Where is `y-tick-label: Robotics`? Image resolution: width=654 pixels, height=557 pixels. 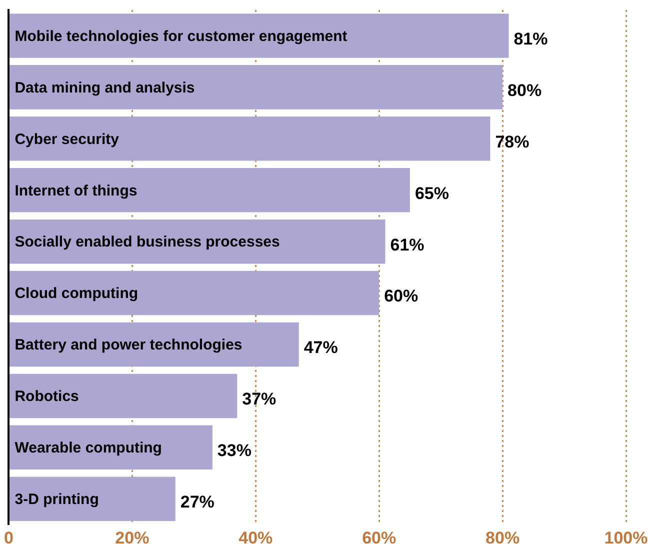 y-tick-label: Robotics is located at coordinates (46, 397).